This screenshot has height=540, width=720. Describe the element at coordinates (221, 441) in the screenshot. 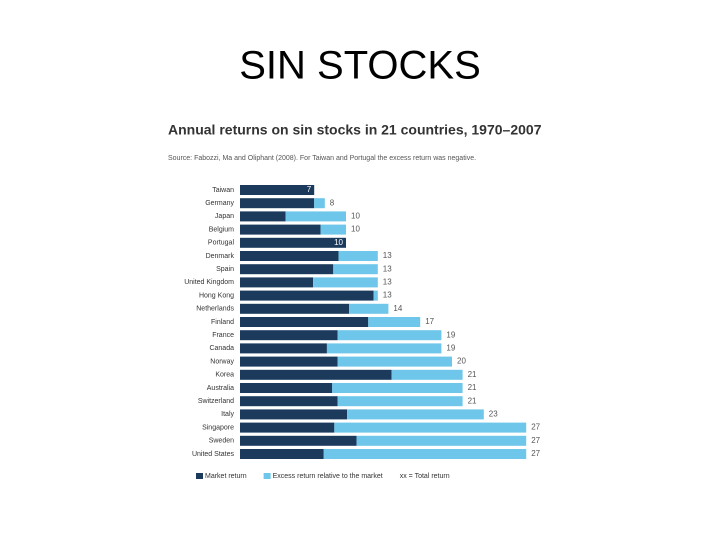

I see `category-label: Sweden` at that location.